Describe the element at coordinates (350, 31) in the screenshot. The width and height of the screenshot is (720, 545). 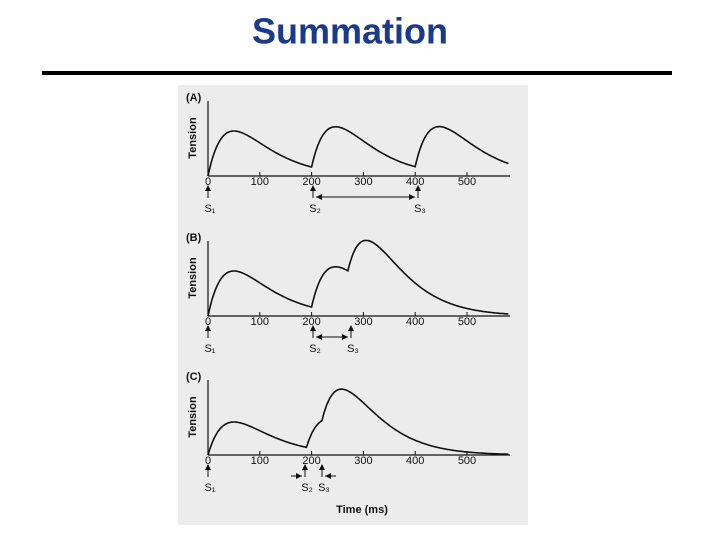
I see `slide-title: Summation` at that location.